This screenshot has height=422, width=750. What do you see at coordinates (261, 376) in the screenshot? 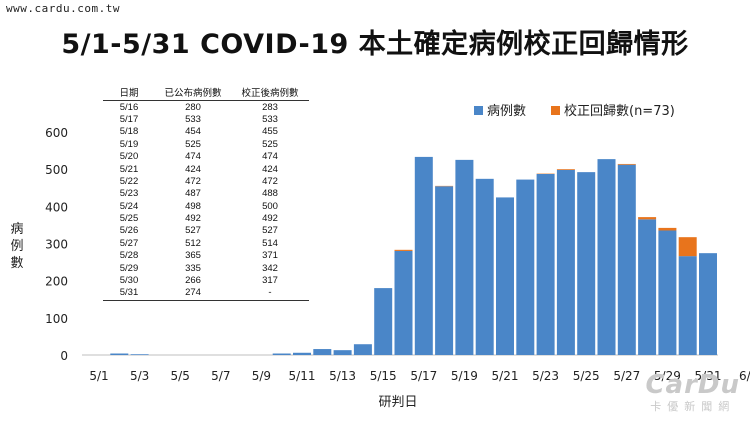
I see `x-tick-label: 5/9` at bounding box center [261, 376].